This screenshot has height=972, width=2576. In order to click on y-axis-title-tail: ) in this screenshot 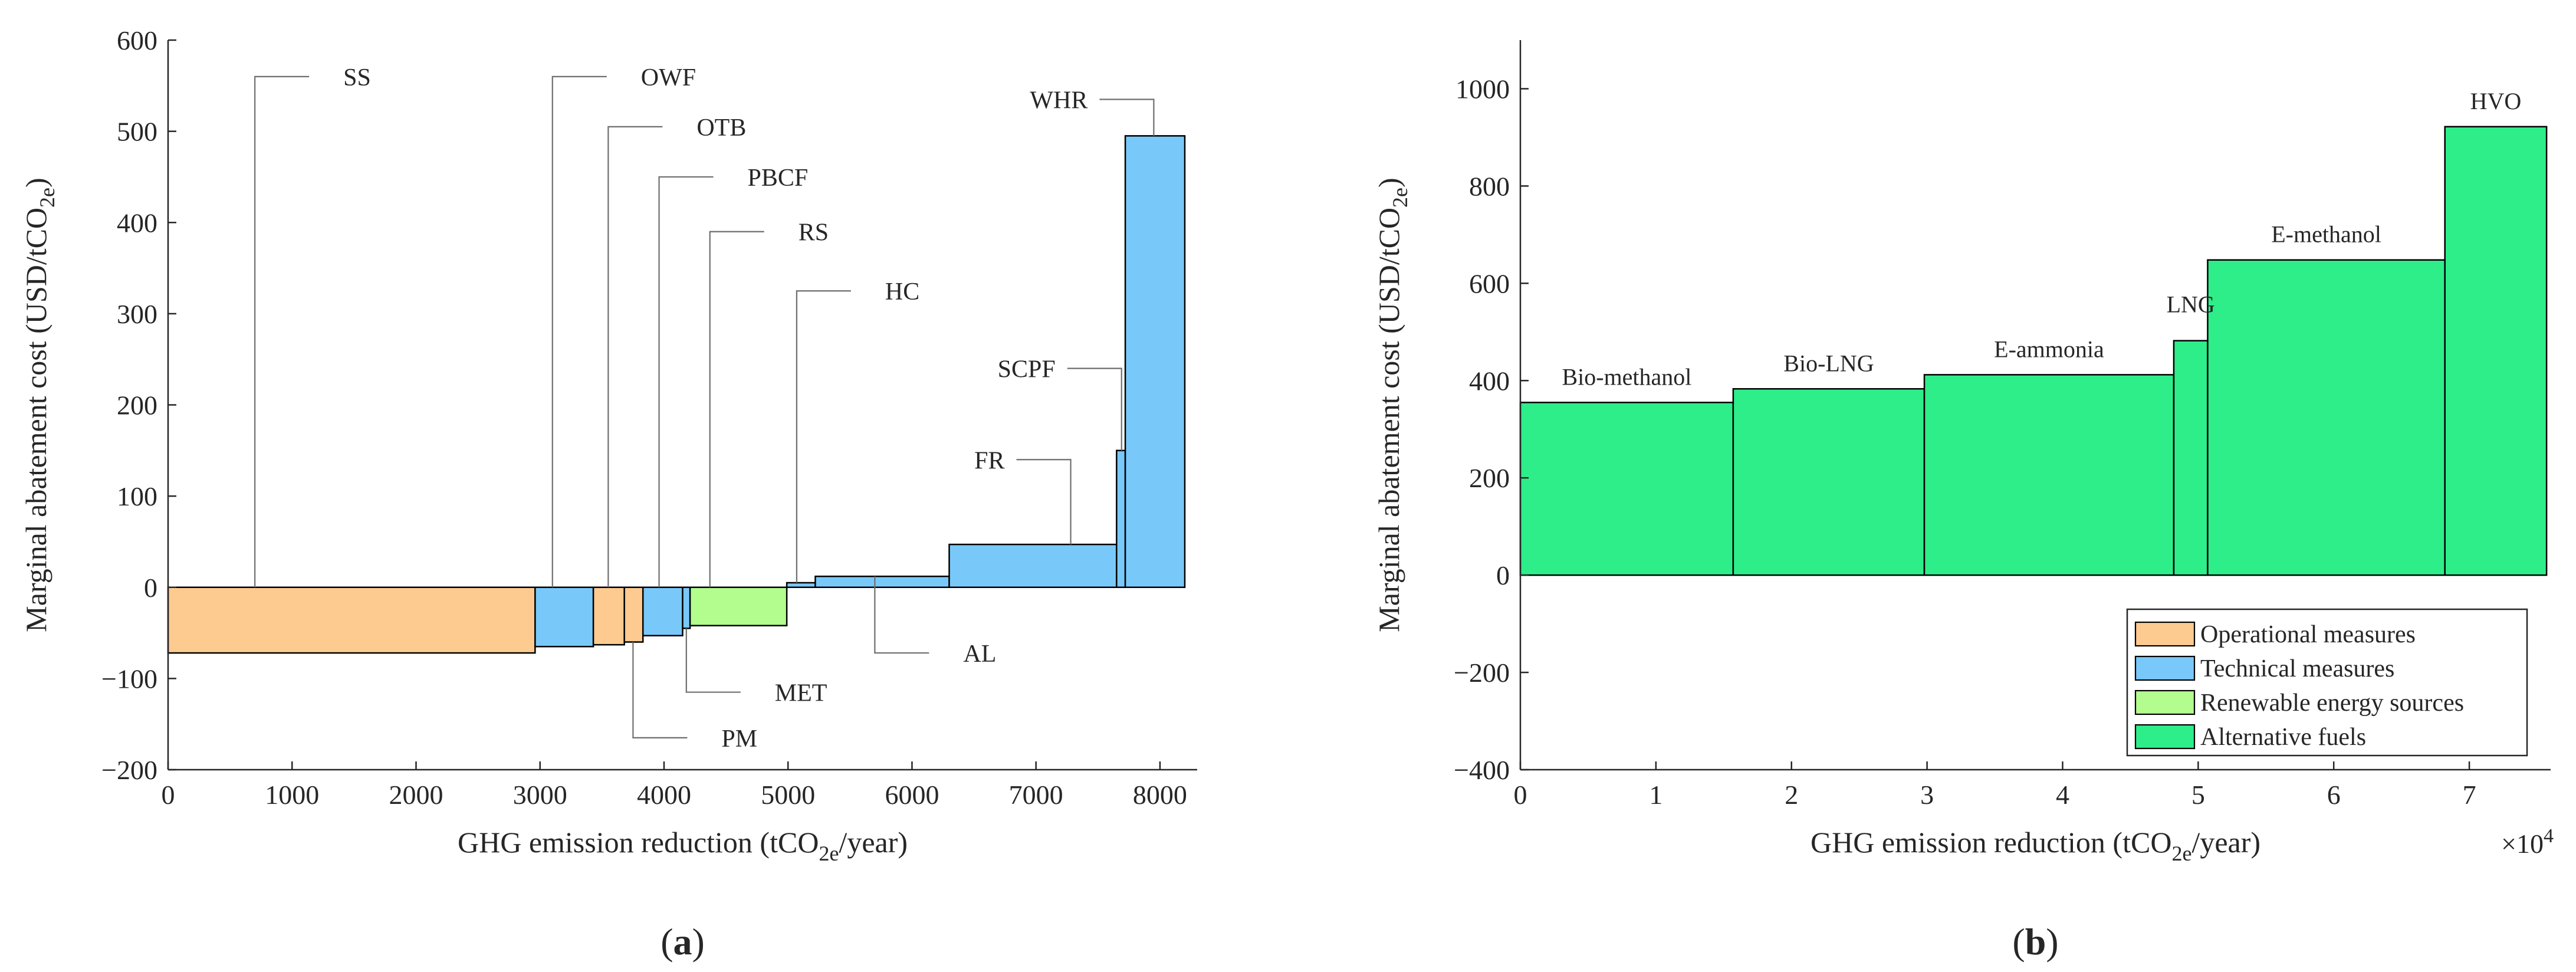, I will do `click(35, 183)`.